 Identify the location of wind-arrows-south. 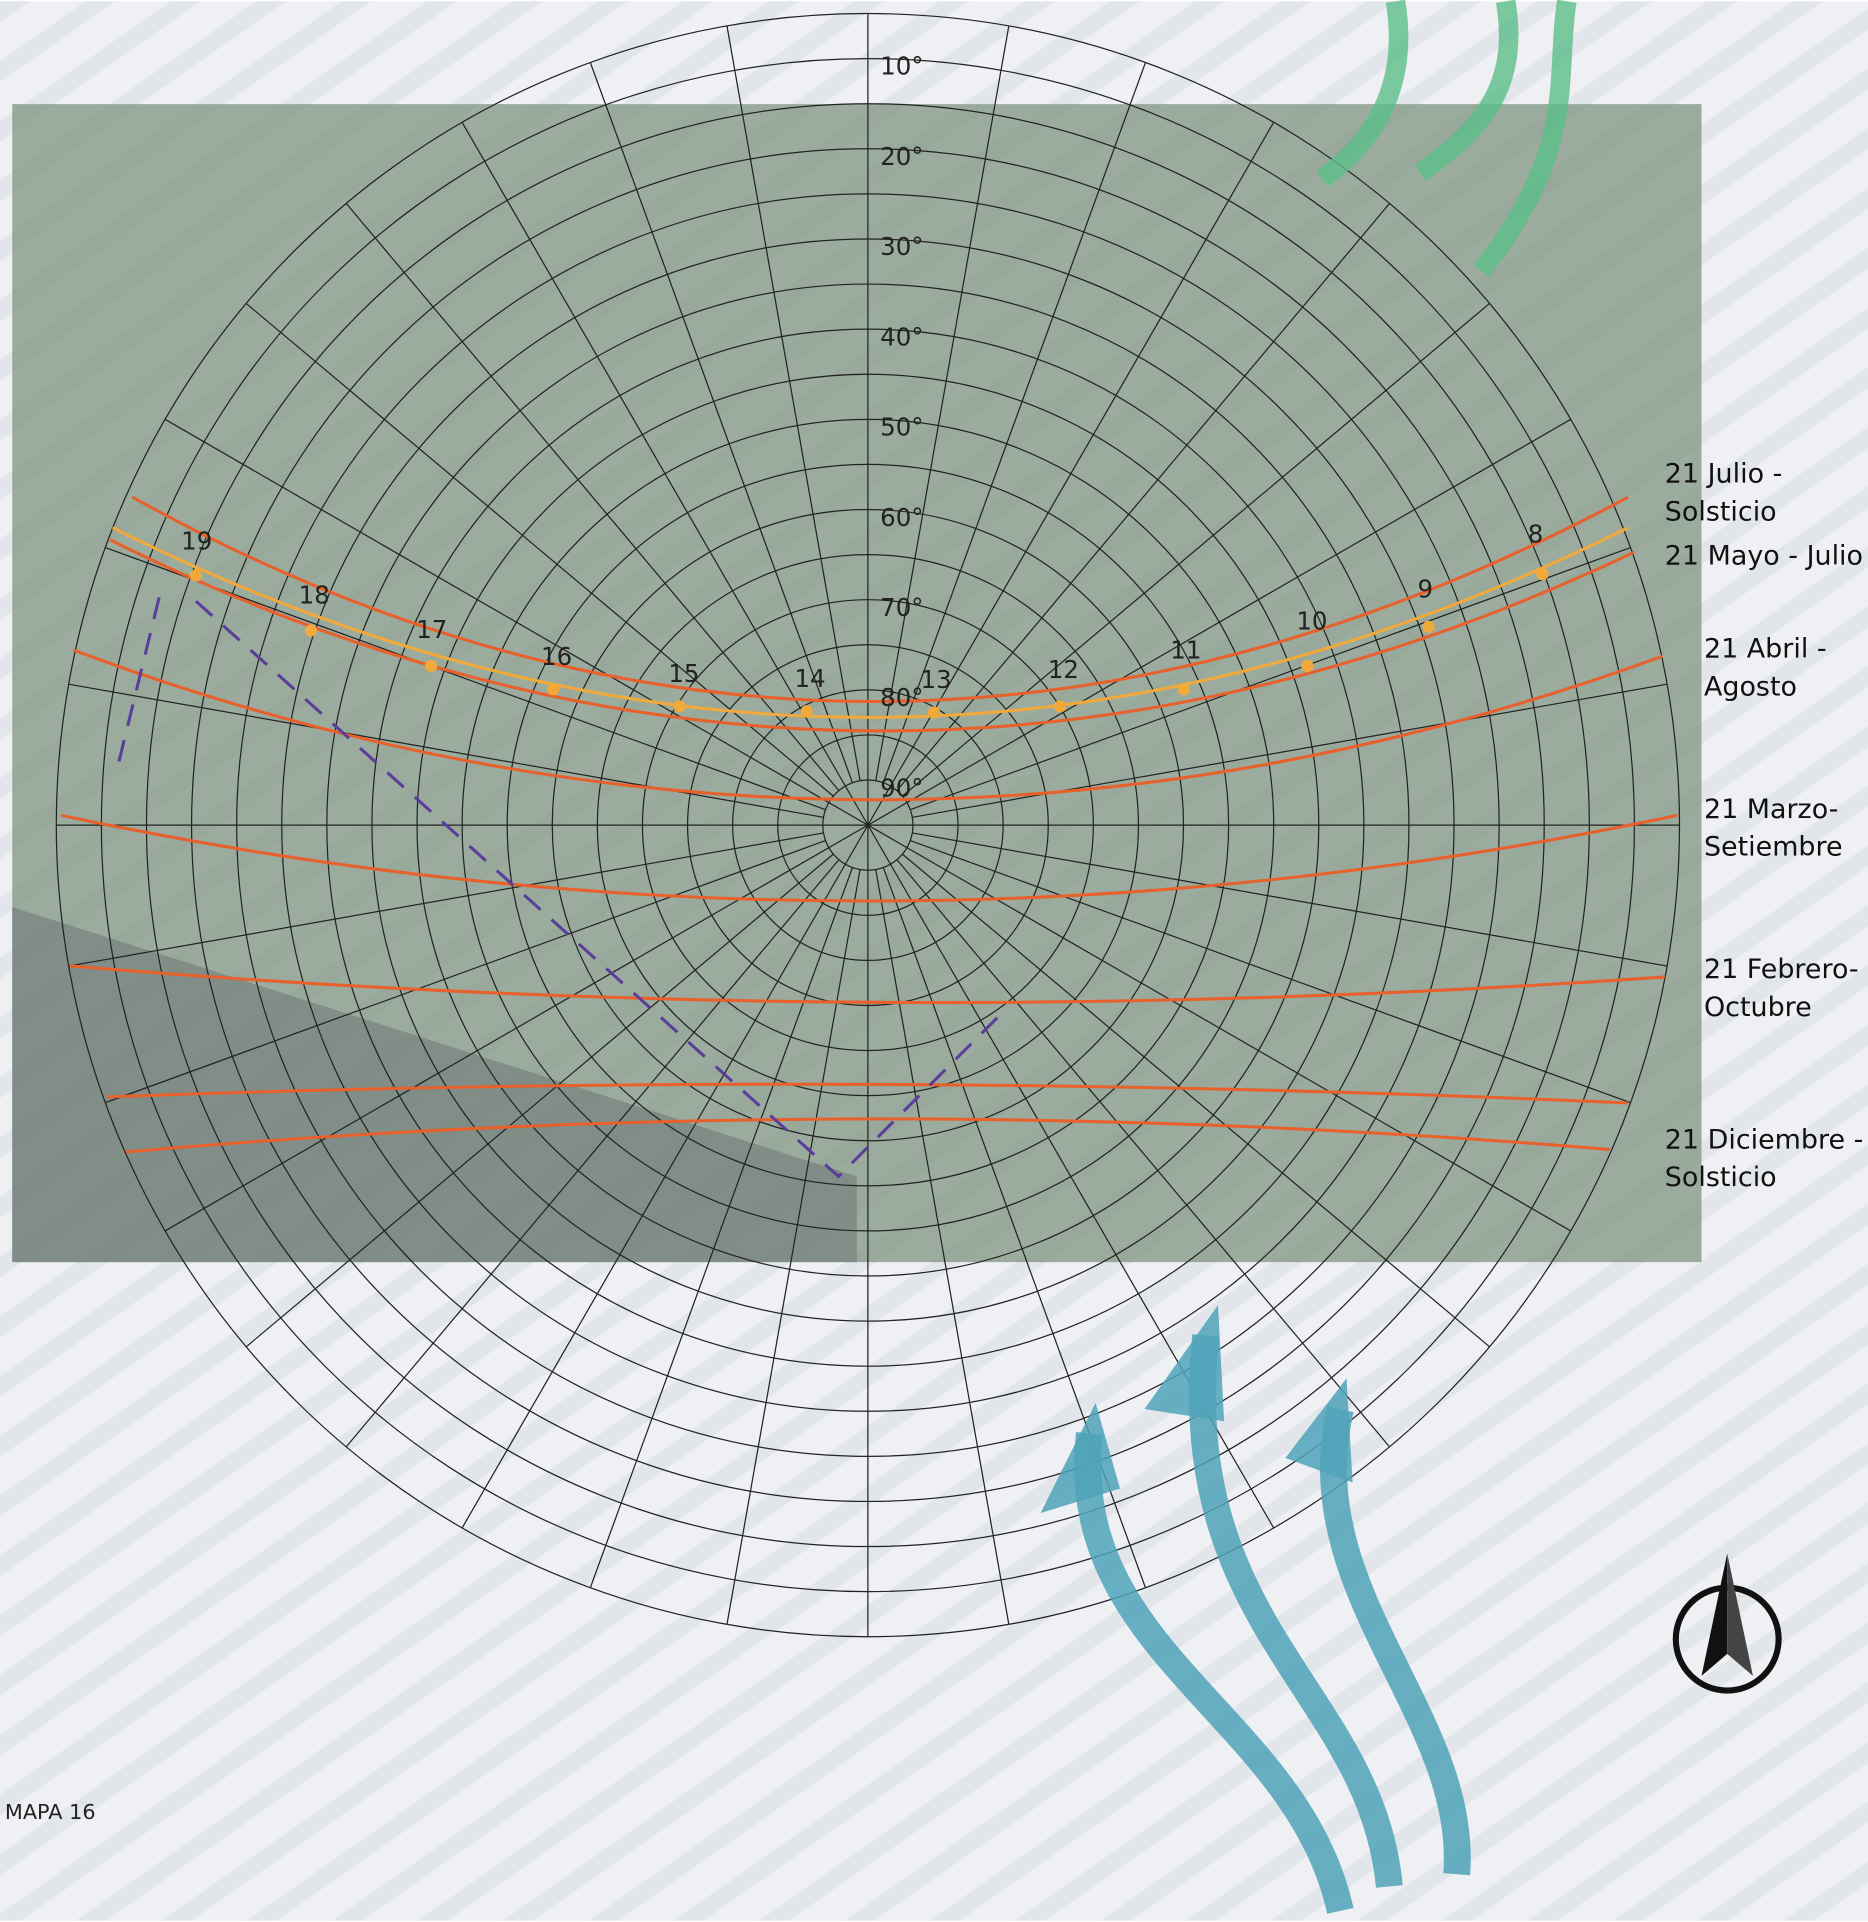
(1272, 1624).